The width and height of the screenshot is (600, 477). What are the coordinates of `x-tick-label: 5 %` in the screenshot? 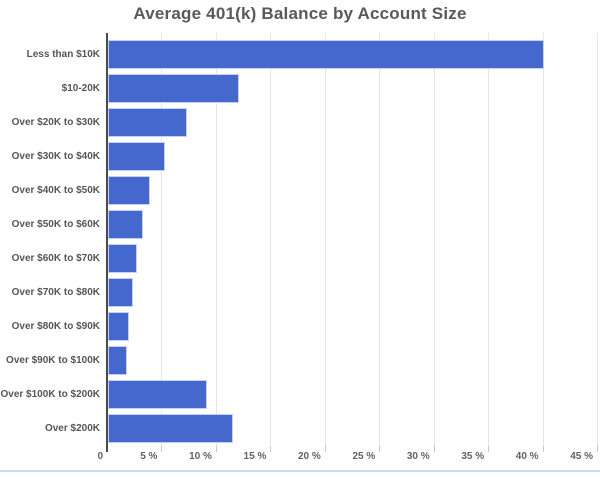 It's located at (149, 456).